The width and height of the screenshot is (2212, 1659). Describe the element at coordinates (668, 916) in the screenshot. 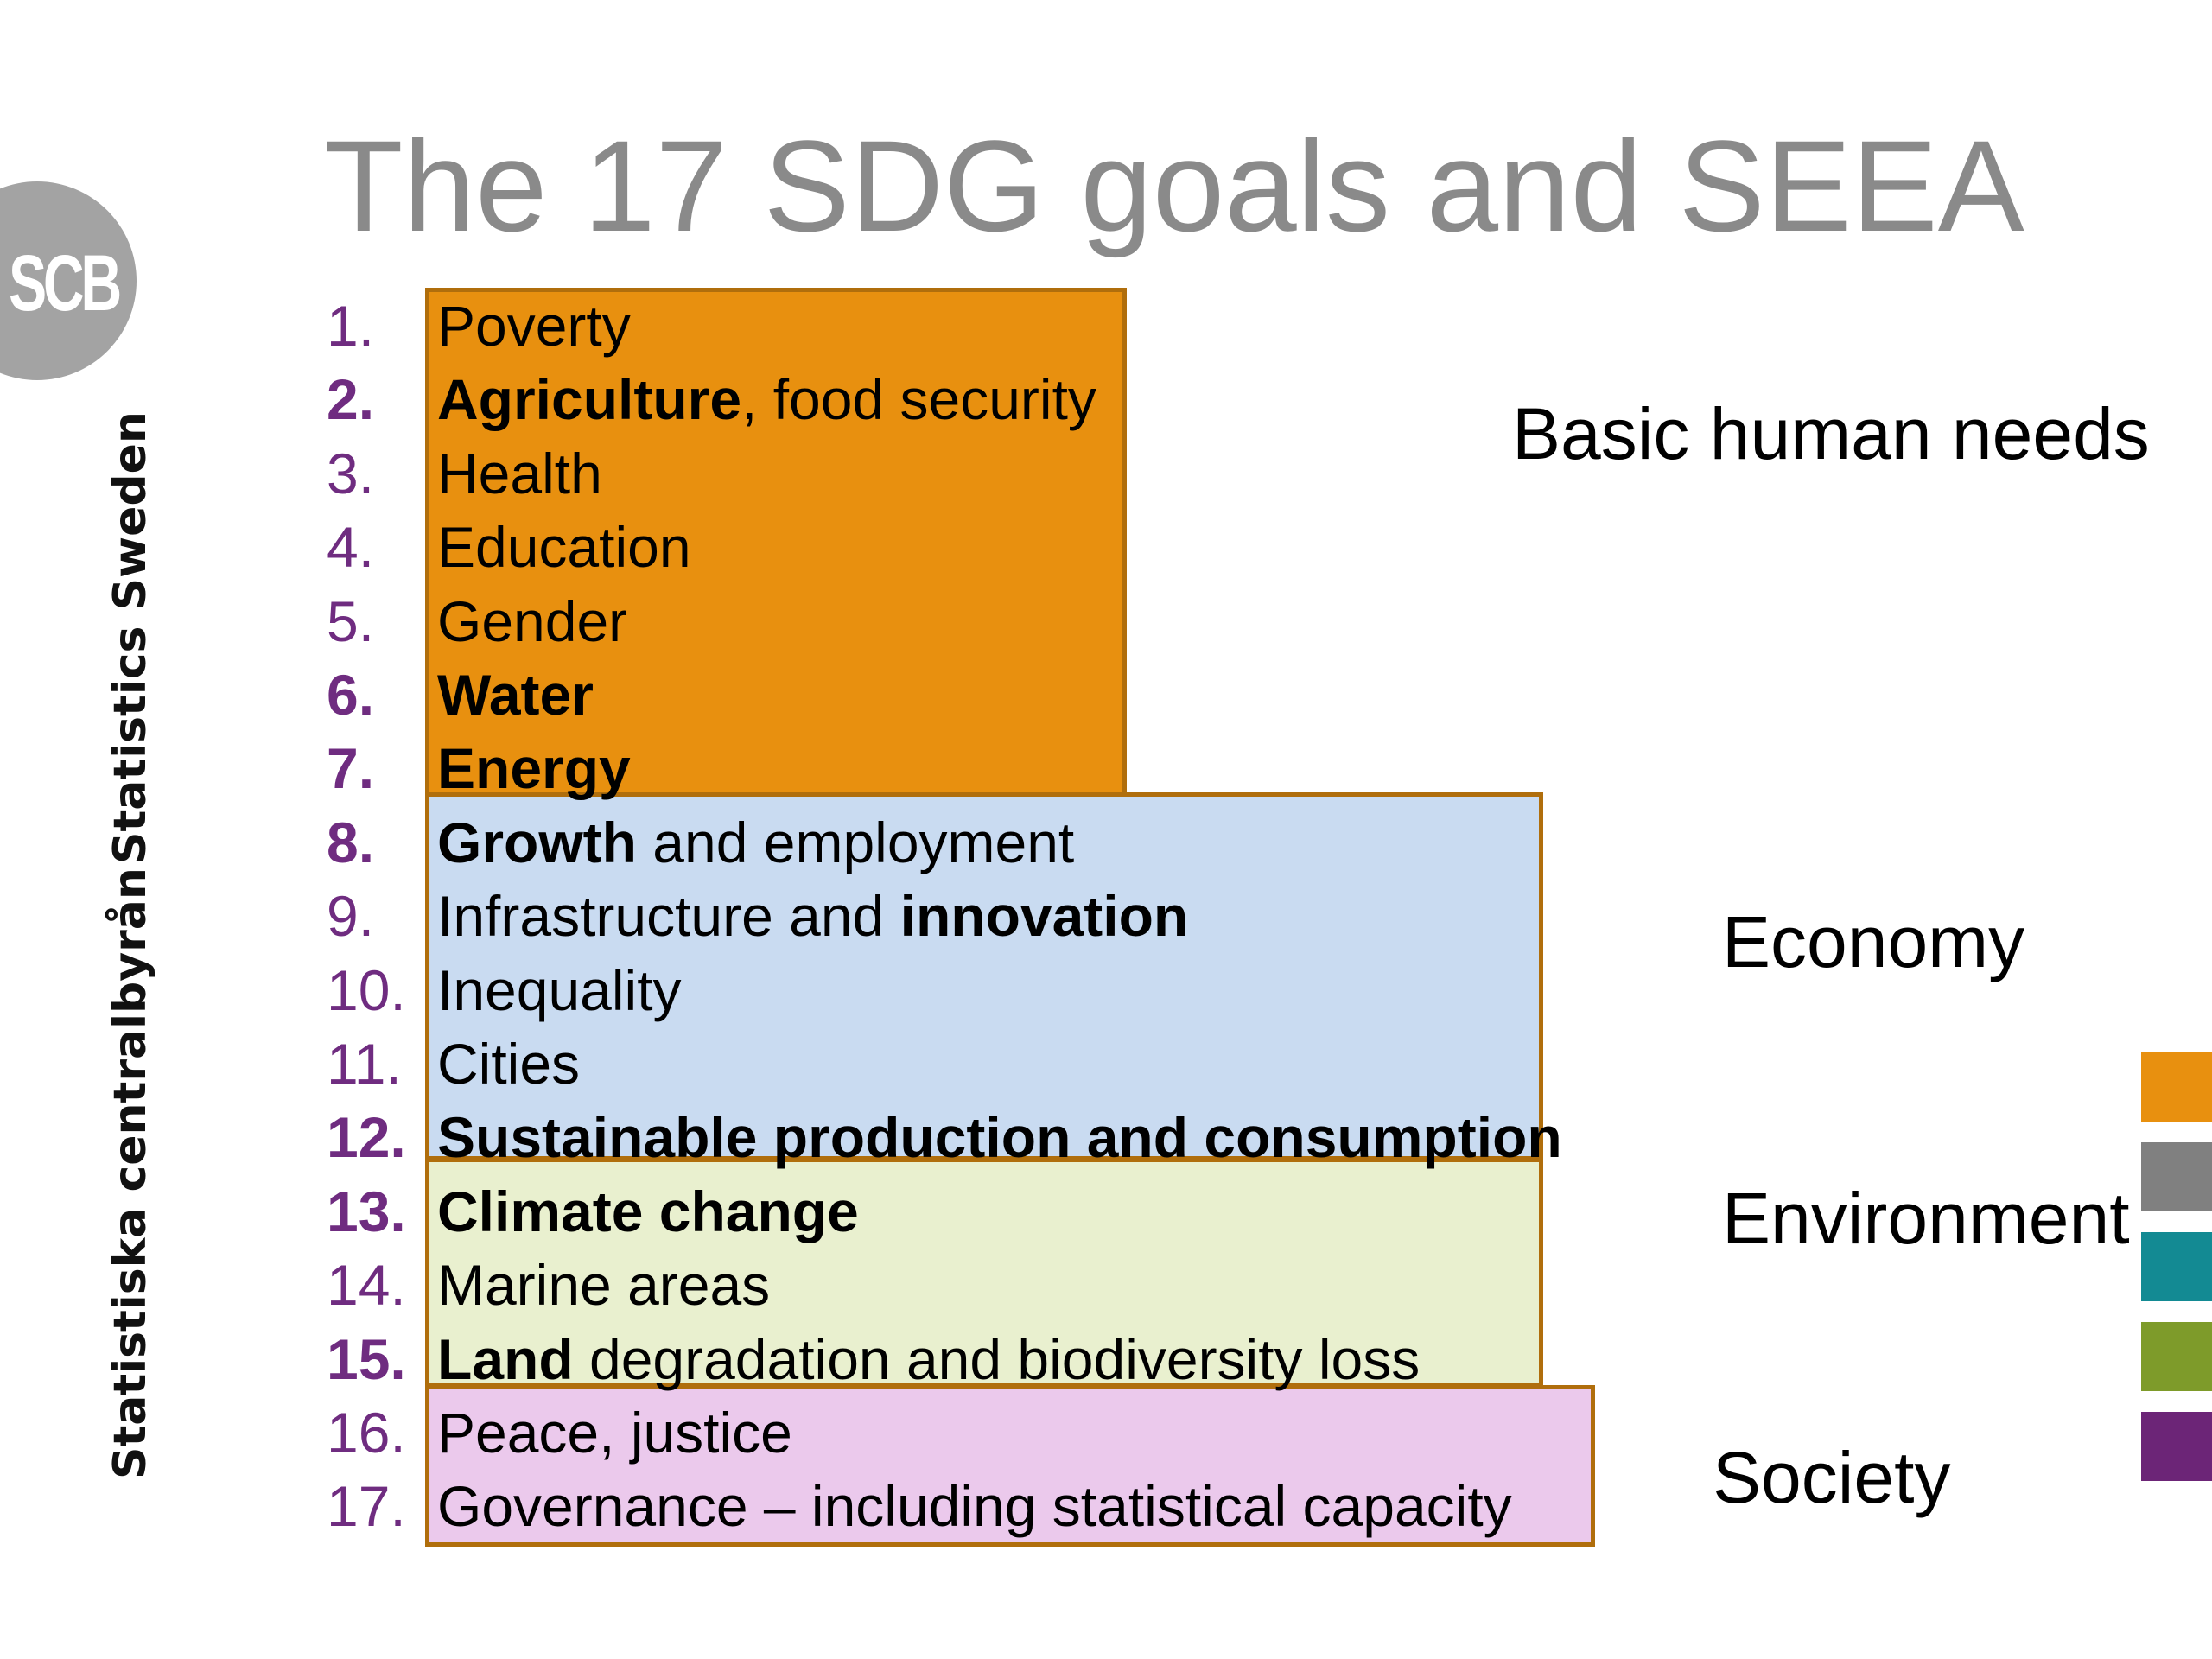

I see `goal-title-part: Infrastructure and` at that location.